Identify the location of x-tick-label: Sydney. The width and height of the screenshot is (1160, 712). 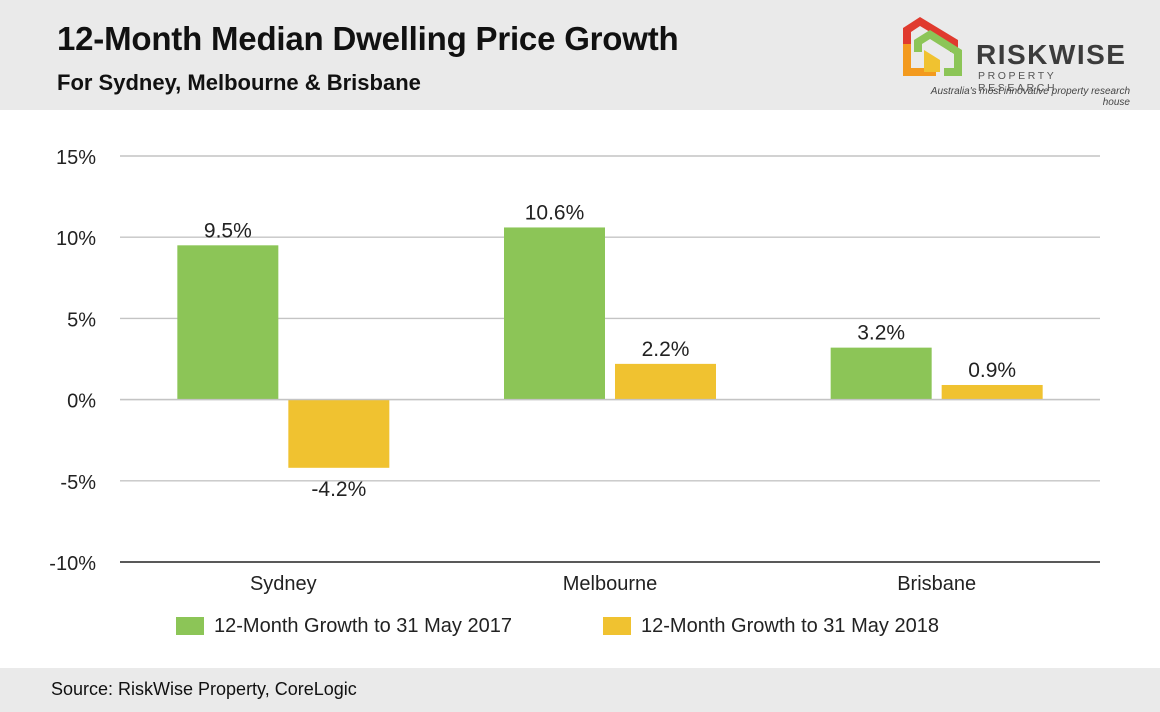
(283, 584).